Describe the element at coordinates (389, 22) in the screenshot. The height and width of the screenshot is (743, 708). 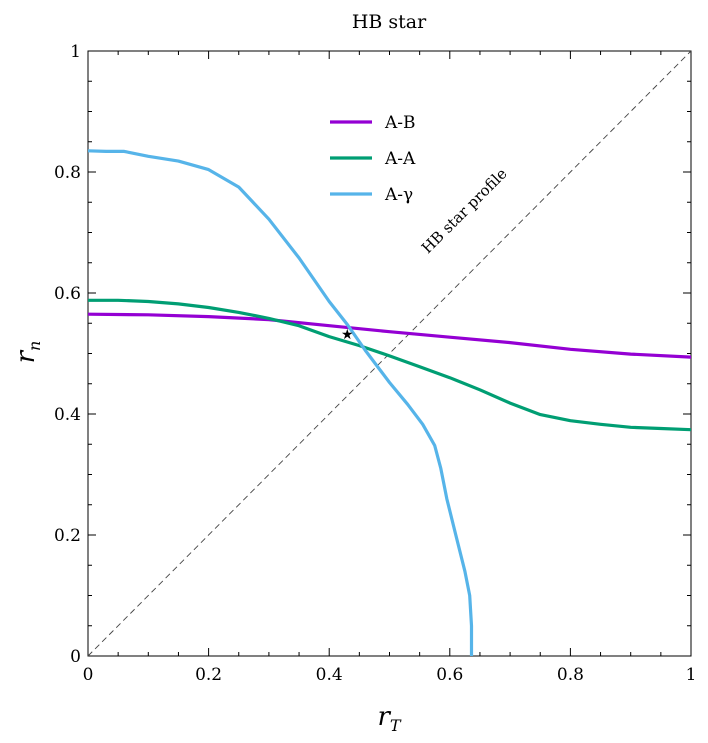
I see `chart-title: HB star` at that location.